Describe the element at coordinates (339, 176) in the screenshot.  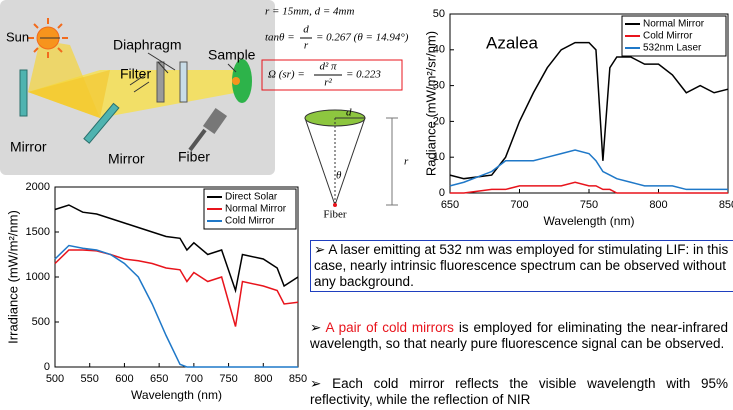
I see `label: θ` at that location.